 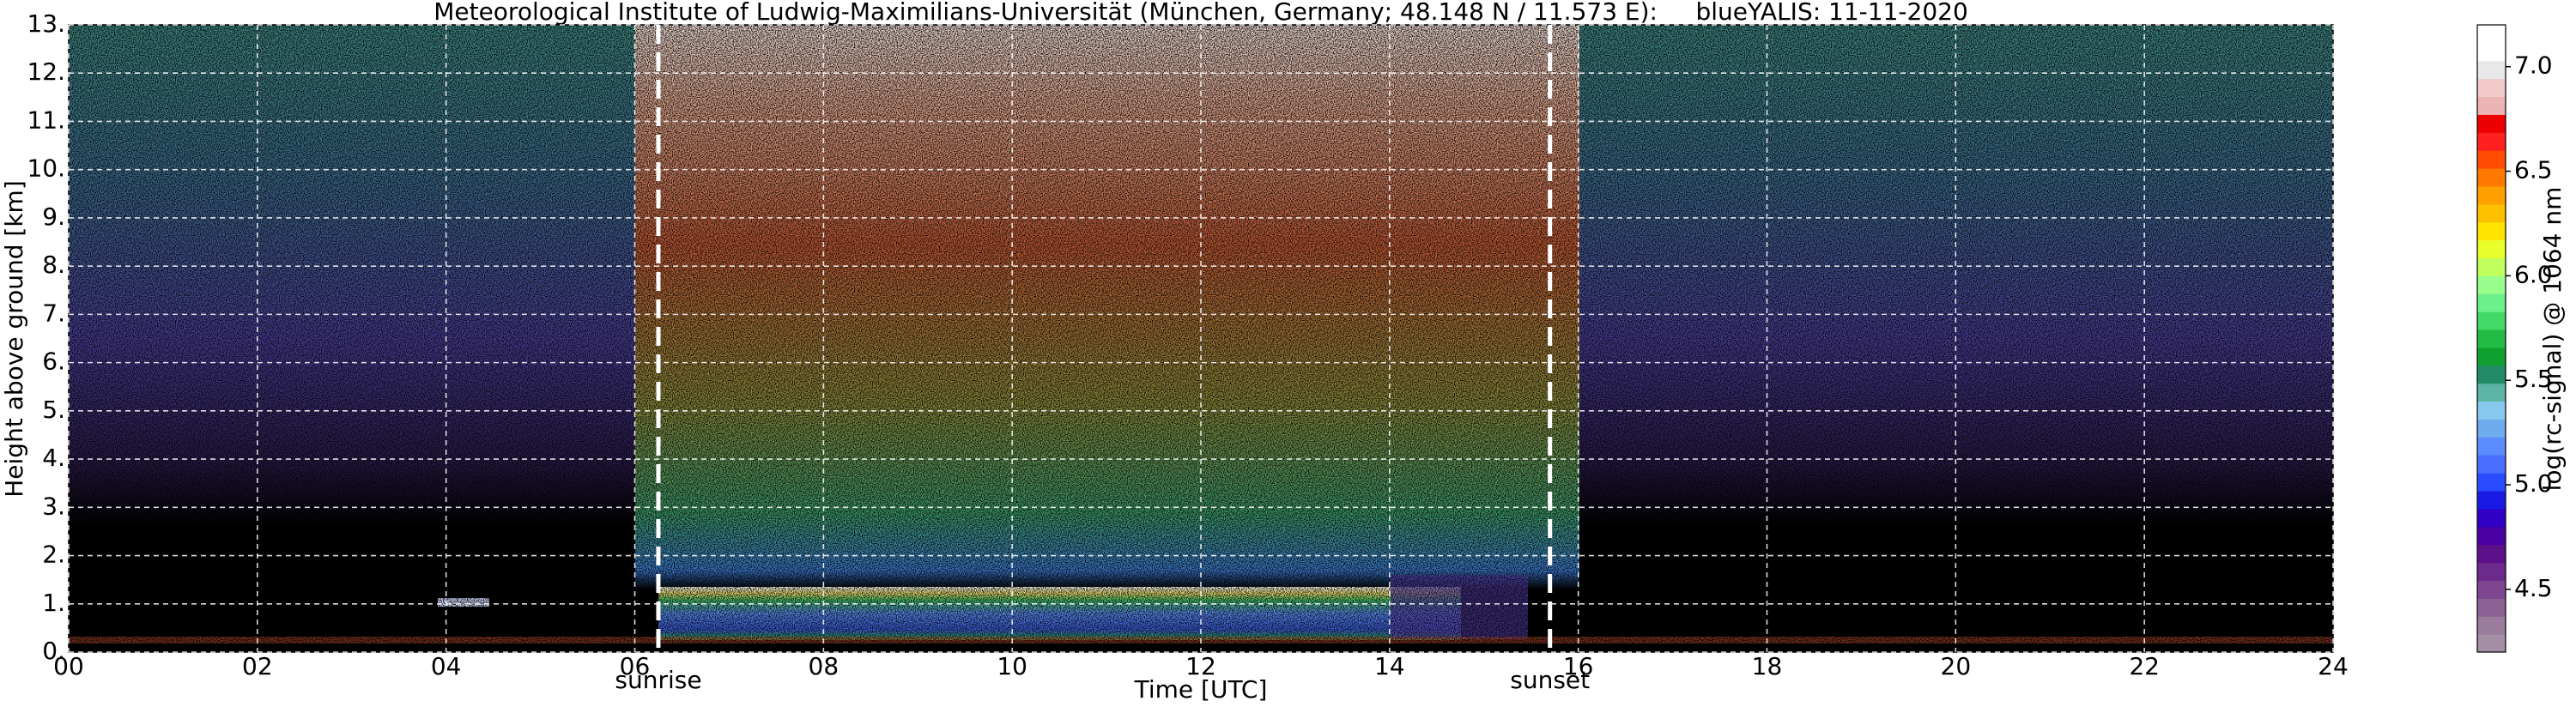 I want to click on x-tick-label: 06, so click(x=635, y=666).